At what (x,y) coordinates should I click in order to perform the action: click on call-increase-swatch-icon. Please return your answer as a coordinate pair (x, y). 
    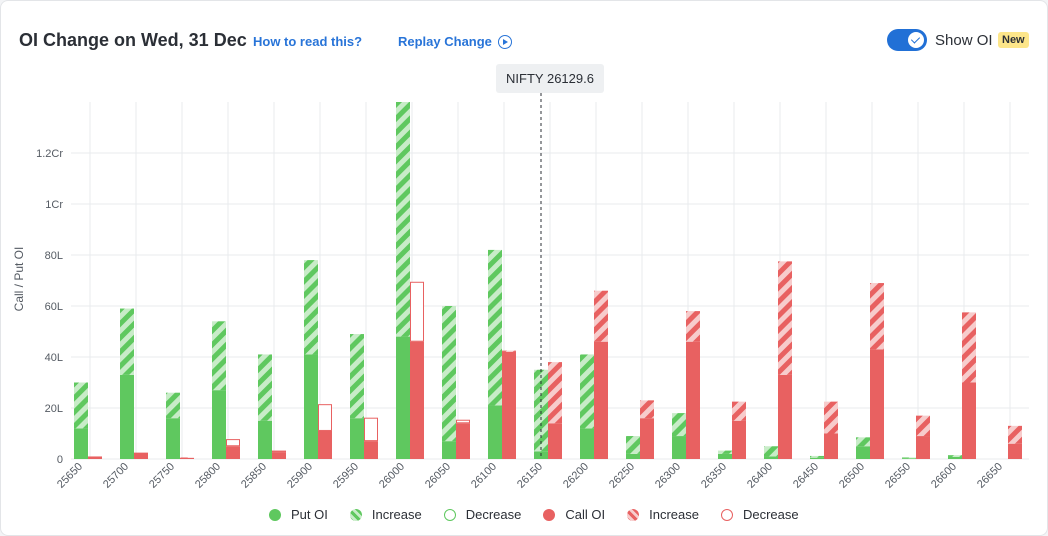
    Looking at the image, I should click on (633, 514).